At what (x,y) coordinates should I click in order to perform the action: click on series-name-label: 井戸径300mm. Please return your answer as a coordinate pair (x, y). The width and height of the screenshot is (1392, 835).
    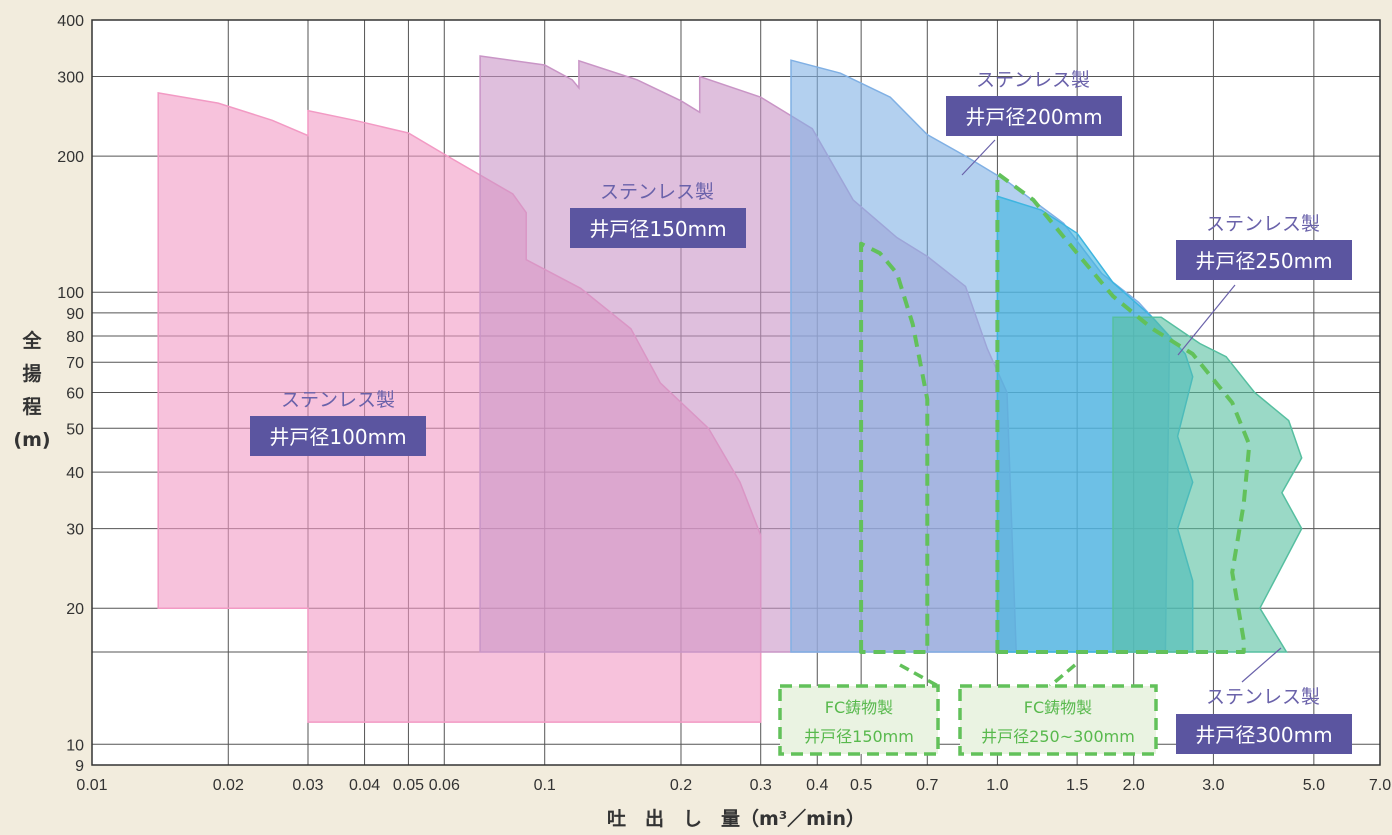
    Looking at the image, I should click on (1263, 735).